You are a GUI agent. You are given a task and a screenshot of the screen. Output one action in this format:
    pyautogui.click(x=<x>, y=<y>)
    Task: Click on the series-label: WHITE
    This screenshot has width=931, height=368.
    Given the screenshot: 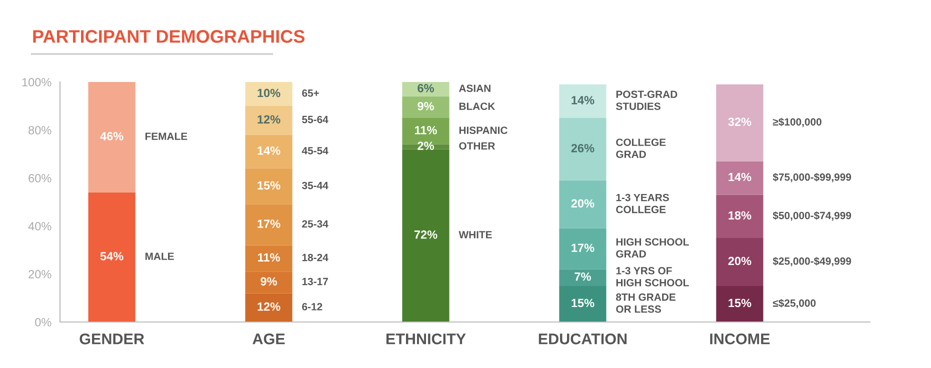 What is the action you would take?
    pyautogui.click(x=475, y=234)
    